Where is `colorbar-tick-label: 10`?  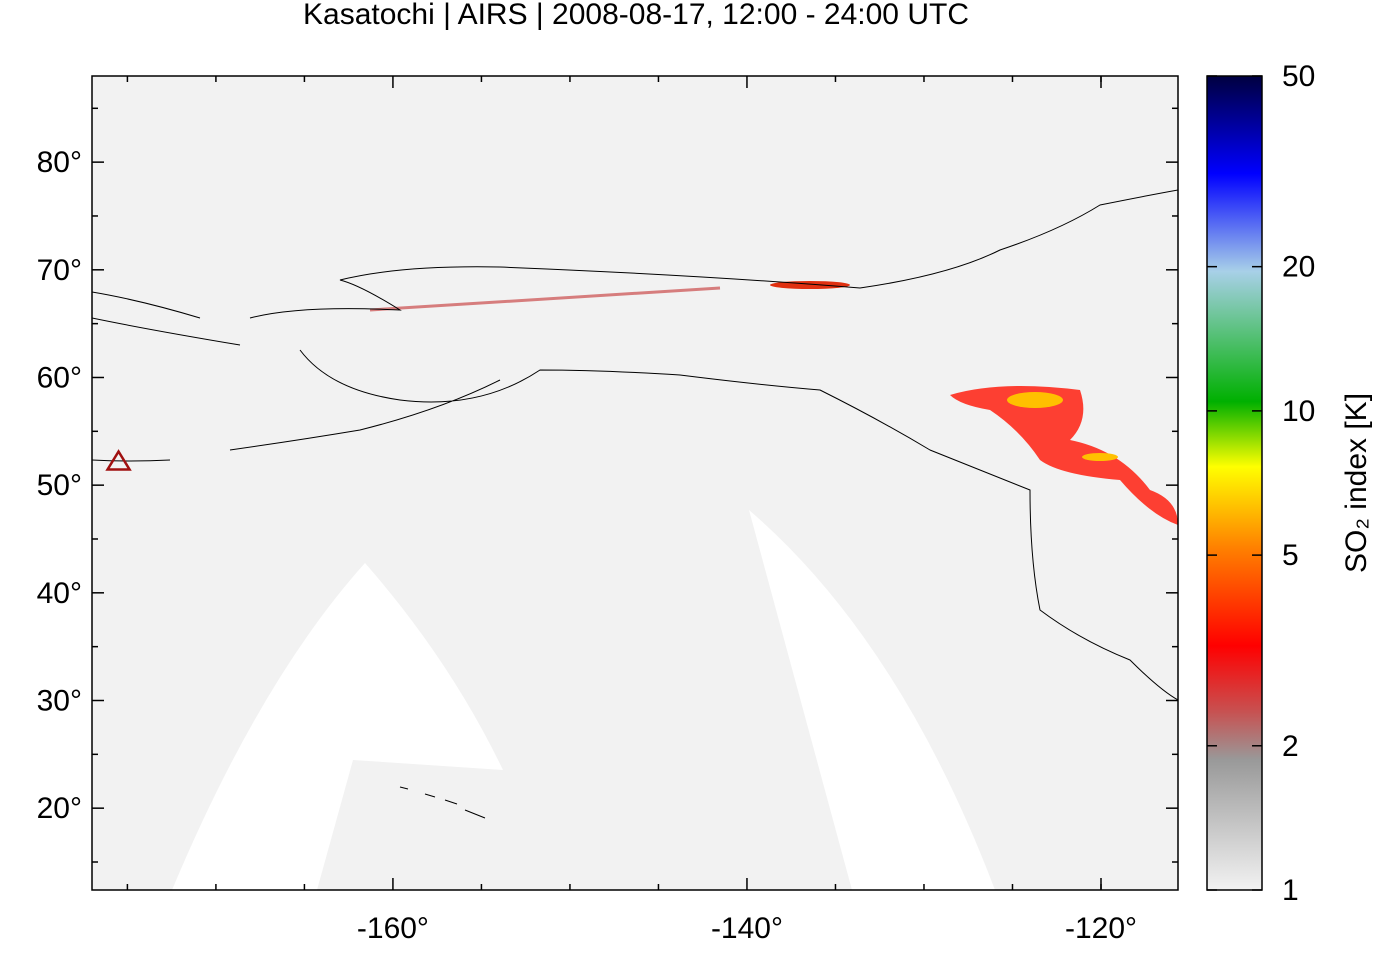 colorbar-tick-label: 10 is located at coordinates (1298, 411).